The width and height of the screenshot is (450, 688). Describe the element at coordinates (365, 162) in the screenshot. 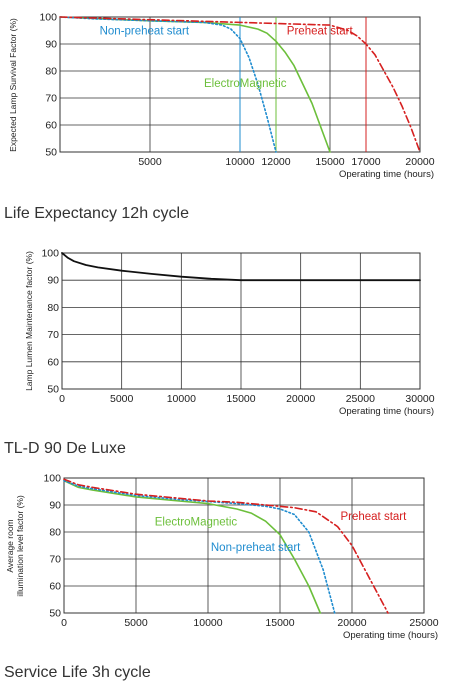

I see `x-tick-label: 17000` at that location.